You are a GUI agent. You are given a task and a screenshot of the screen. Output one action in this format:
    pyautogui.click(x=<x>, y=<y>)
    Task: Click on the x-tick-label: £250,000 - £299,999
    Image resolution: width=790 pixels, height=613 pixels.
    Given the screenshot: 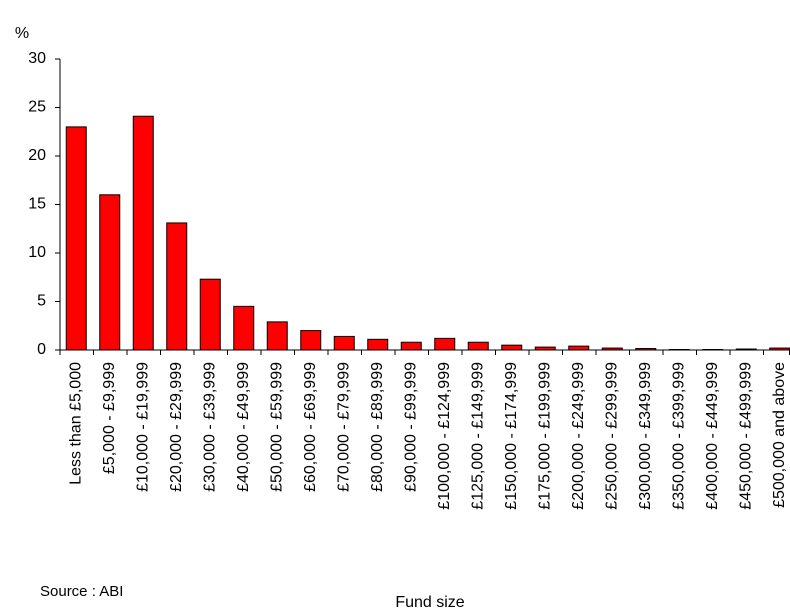 What is the action you would take?
    pyautogui.click(x=611, y=436)
    